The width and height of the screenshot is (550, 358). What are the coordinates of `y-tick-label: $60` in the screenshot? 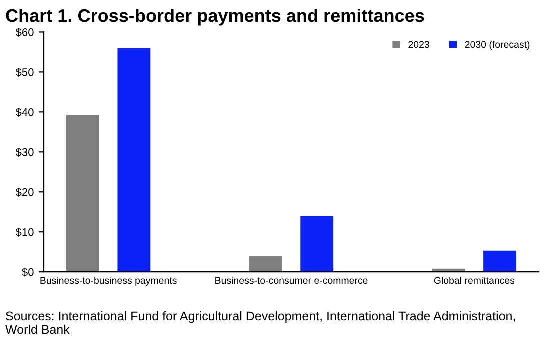 It's located at (25, 33).